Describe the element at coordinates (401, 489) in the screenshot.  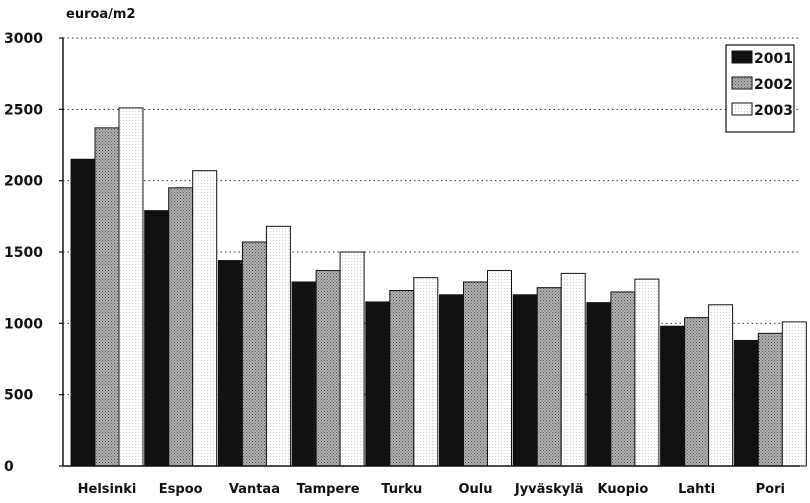
I see `x-tick-label: Turku` at that location.